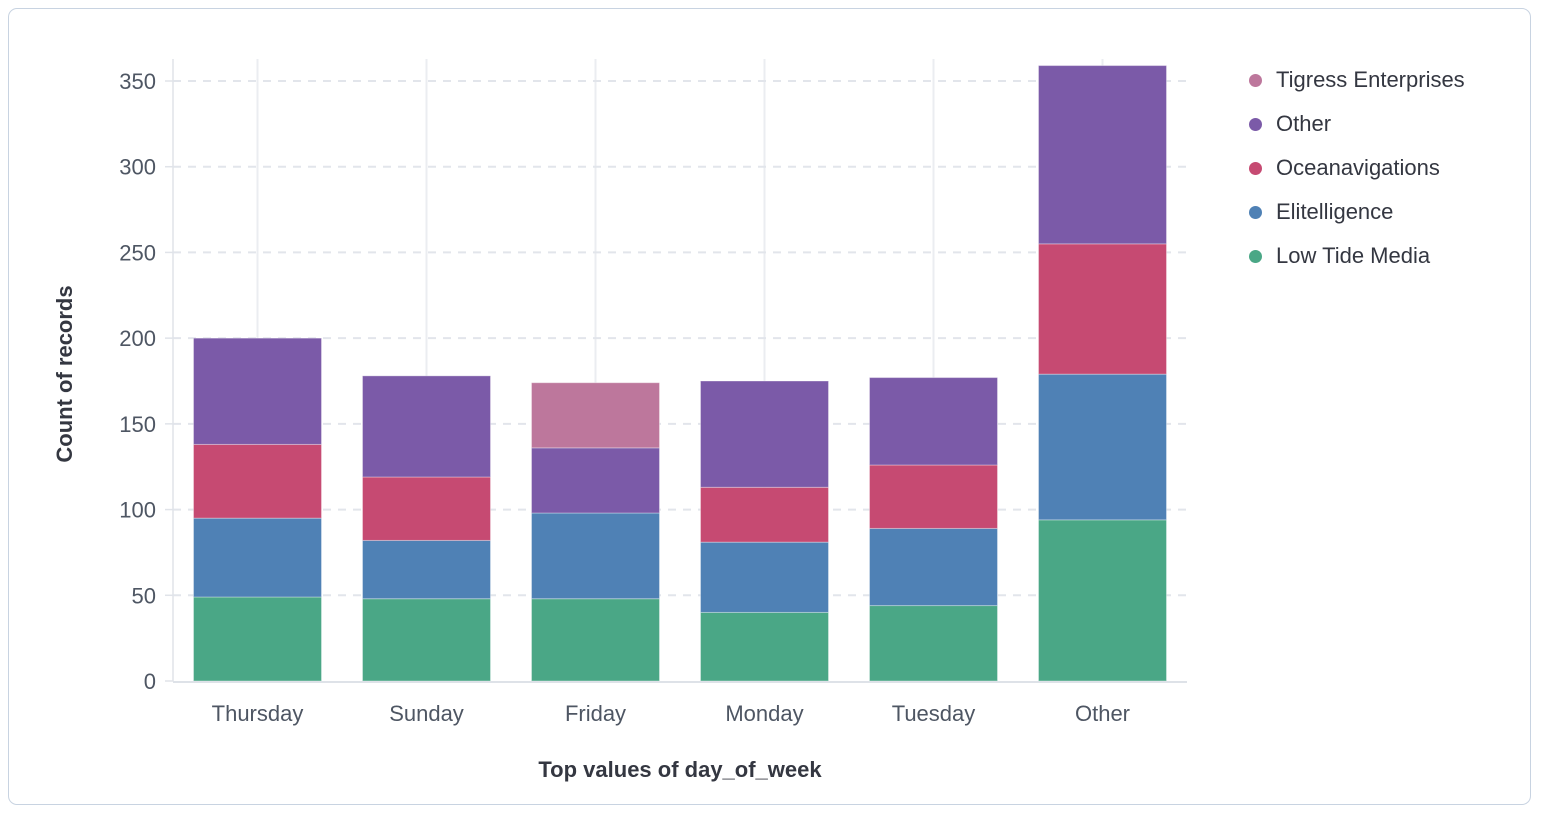 The height and width of the screenshot is (825, 1542). I want to click on bar-segment-oceanavigations-monday, so click(764, 514).